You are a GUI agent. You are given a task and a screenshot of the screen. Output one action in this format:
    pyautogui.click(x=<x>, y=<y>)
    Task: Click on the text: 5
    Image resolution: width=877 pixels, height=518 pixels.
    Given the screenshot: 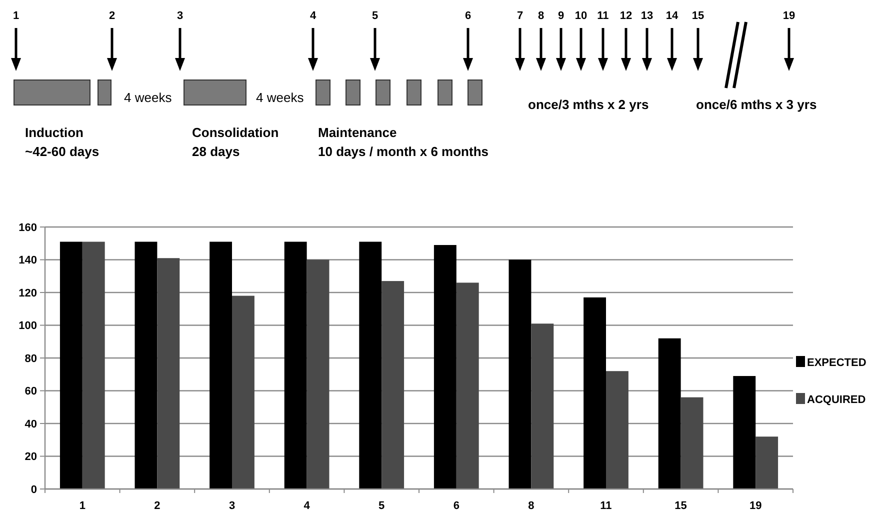 What is the action you would take?
    pyautogui.click(x=375, y=16)
    